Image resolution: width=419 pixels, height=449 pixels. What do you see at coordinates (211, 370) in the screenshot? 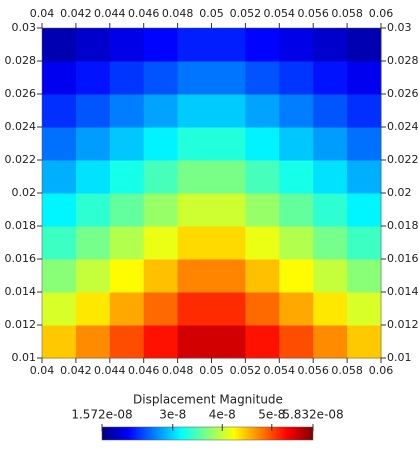
I see `x-tick-label: 0.05` at bounding box center [211, 370].